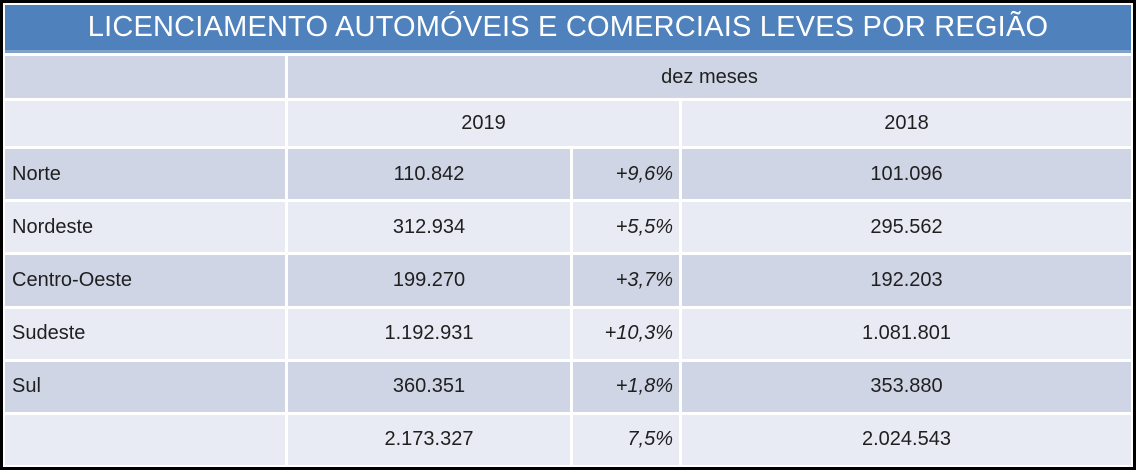 Image resolution: width=1140 pixels, height=470 pixels. I want to click on change-percent: +1,8%, so click(626, 386).